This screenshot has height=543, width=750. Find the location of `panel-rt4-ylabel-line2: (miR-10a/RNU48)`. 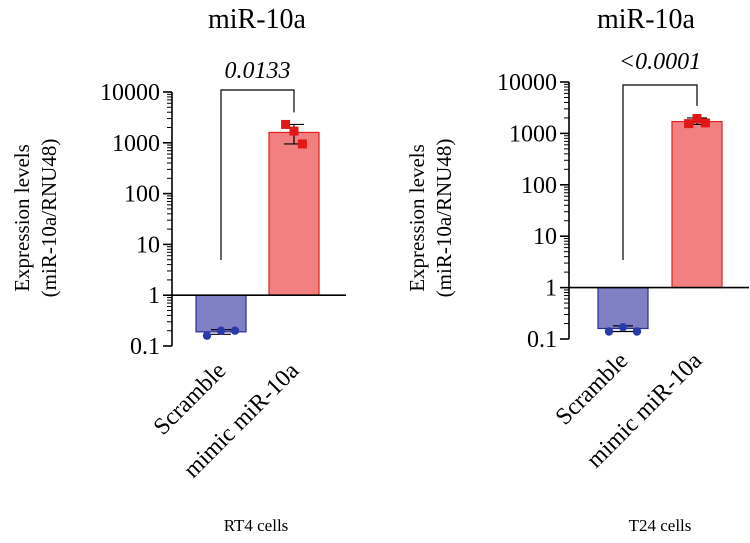

panel-rt4-ylabel-line2: (miR-10a/RNU48) is located at coordinates (49, 218).